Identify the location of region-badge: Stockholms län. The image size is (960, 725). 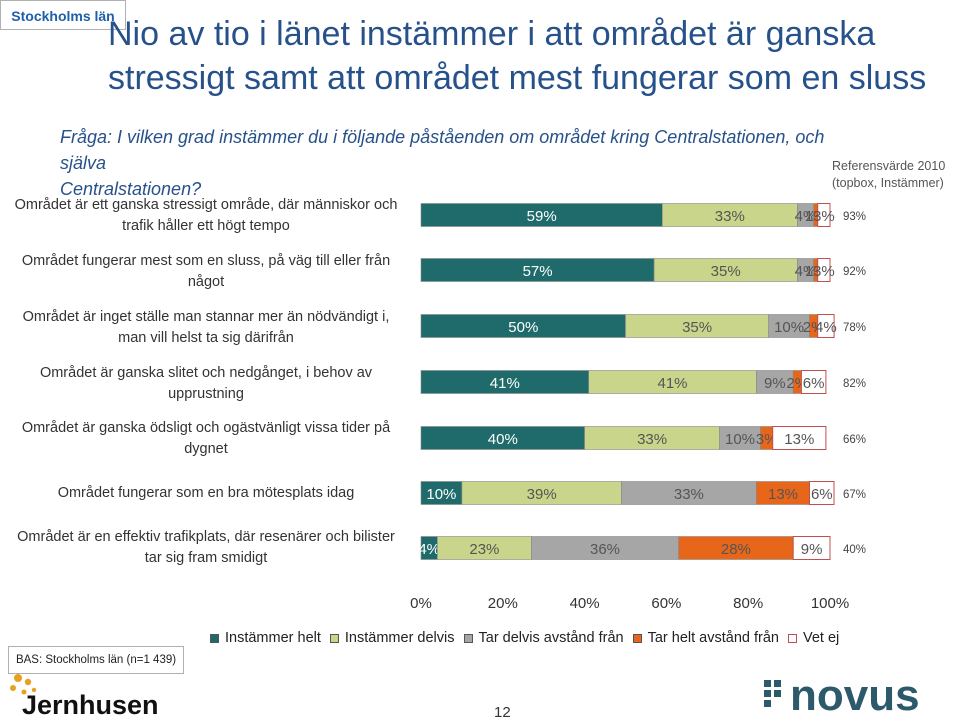
(63, 15).